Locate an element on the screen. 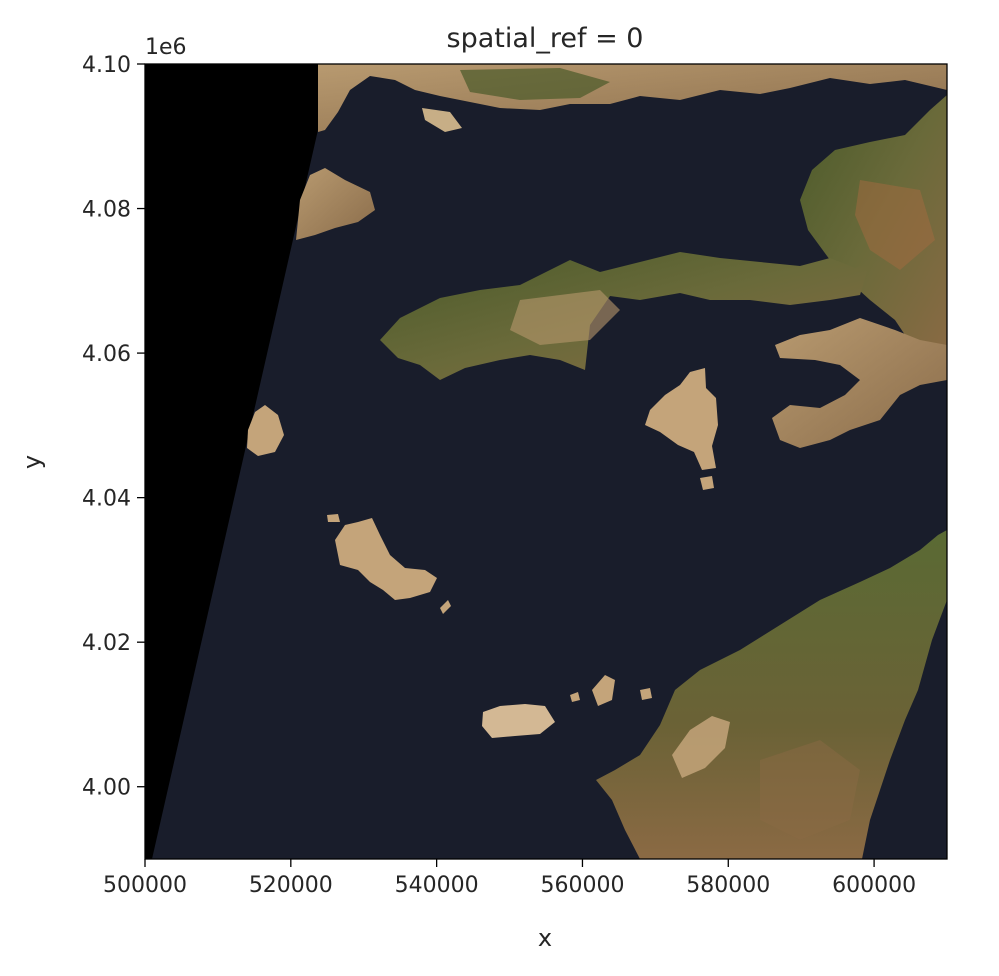  x-tick-label: 540000 is located at coordinates (437, 885).